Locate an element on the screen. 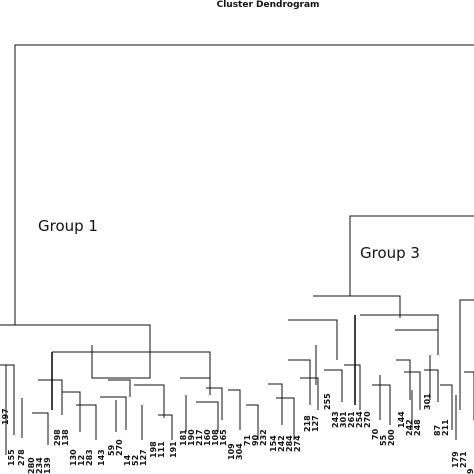  leaf-label: 14 is located at coordinates (127, 460).